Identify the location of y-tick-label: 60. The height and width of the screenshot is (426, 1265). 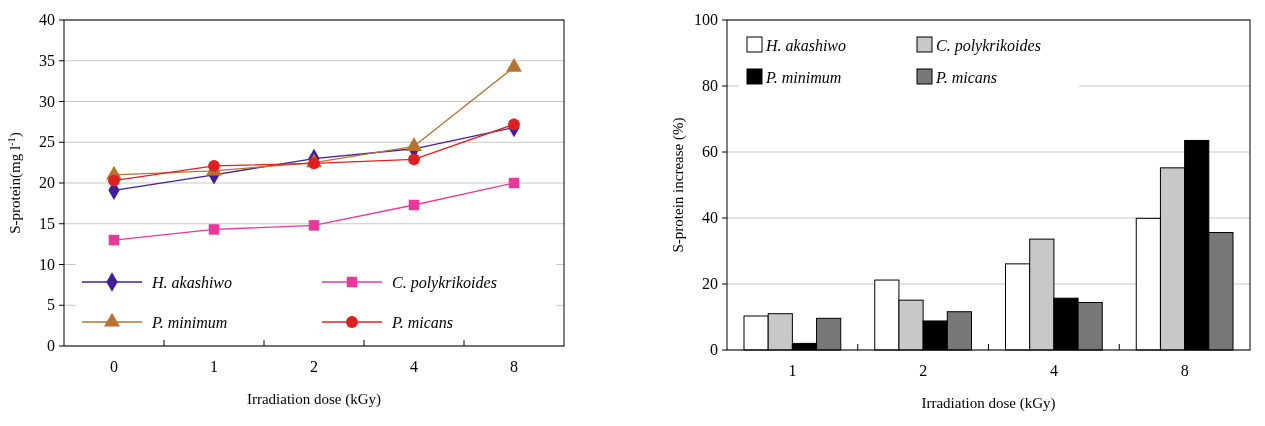
(710, 151).